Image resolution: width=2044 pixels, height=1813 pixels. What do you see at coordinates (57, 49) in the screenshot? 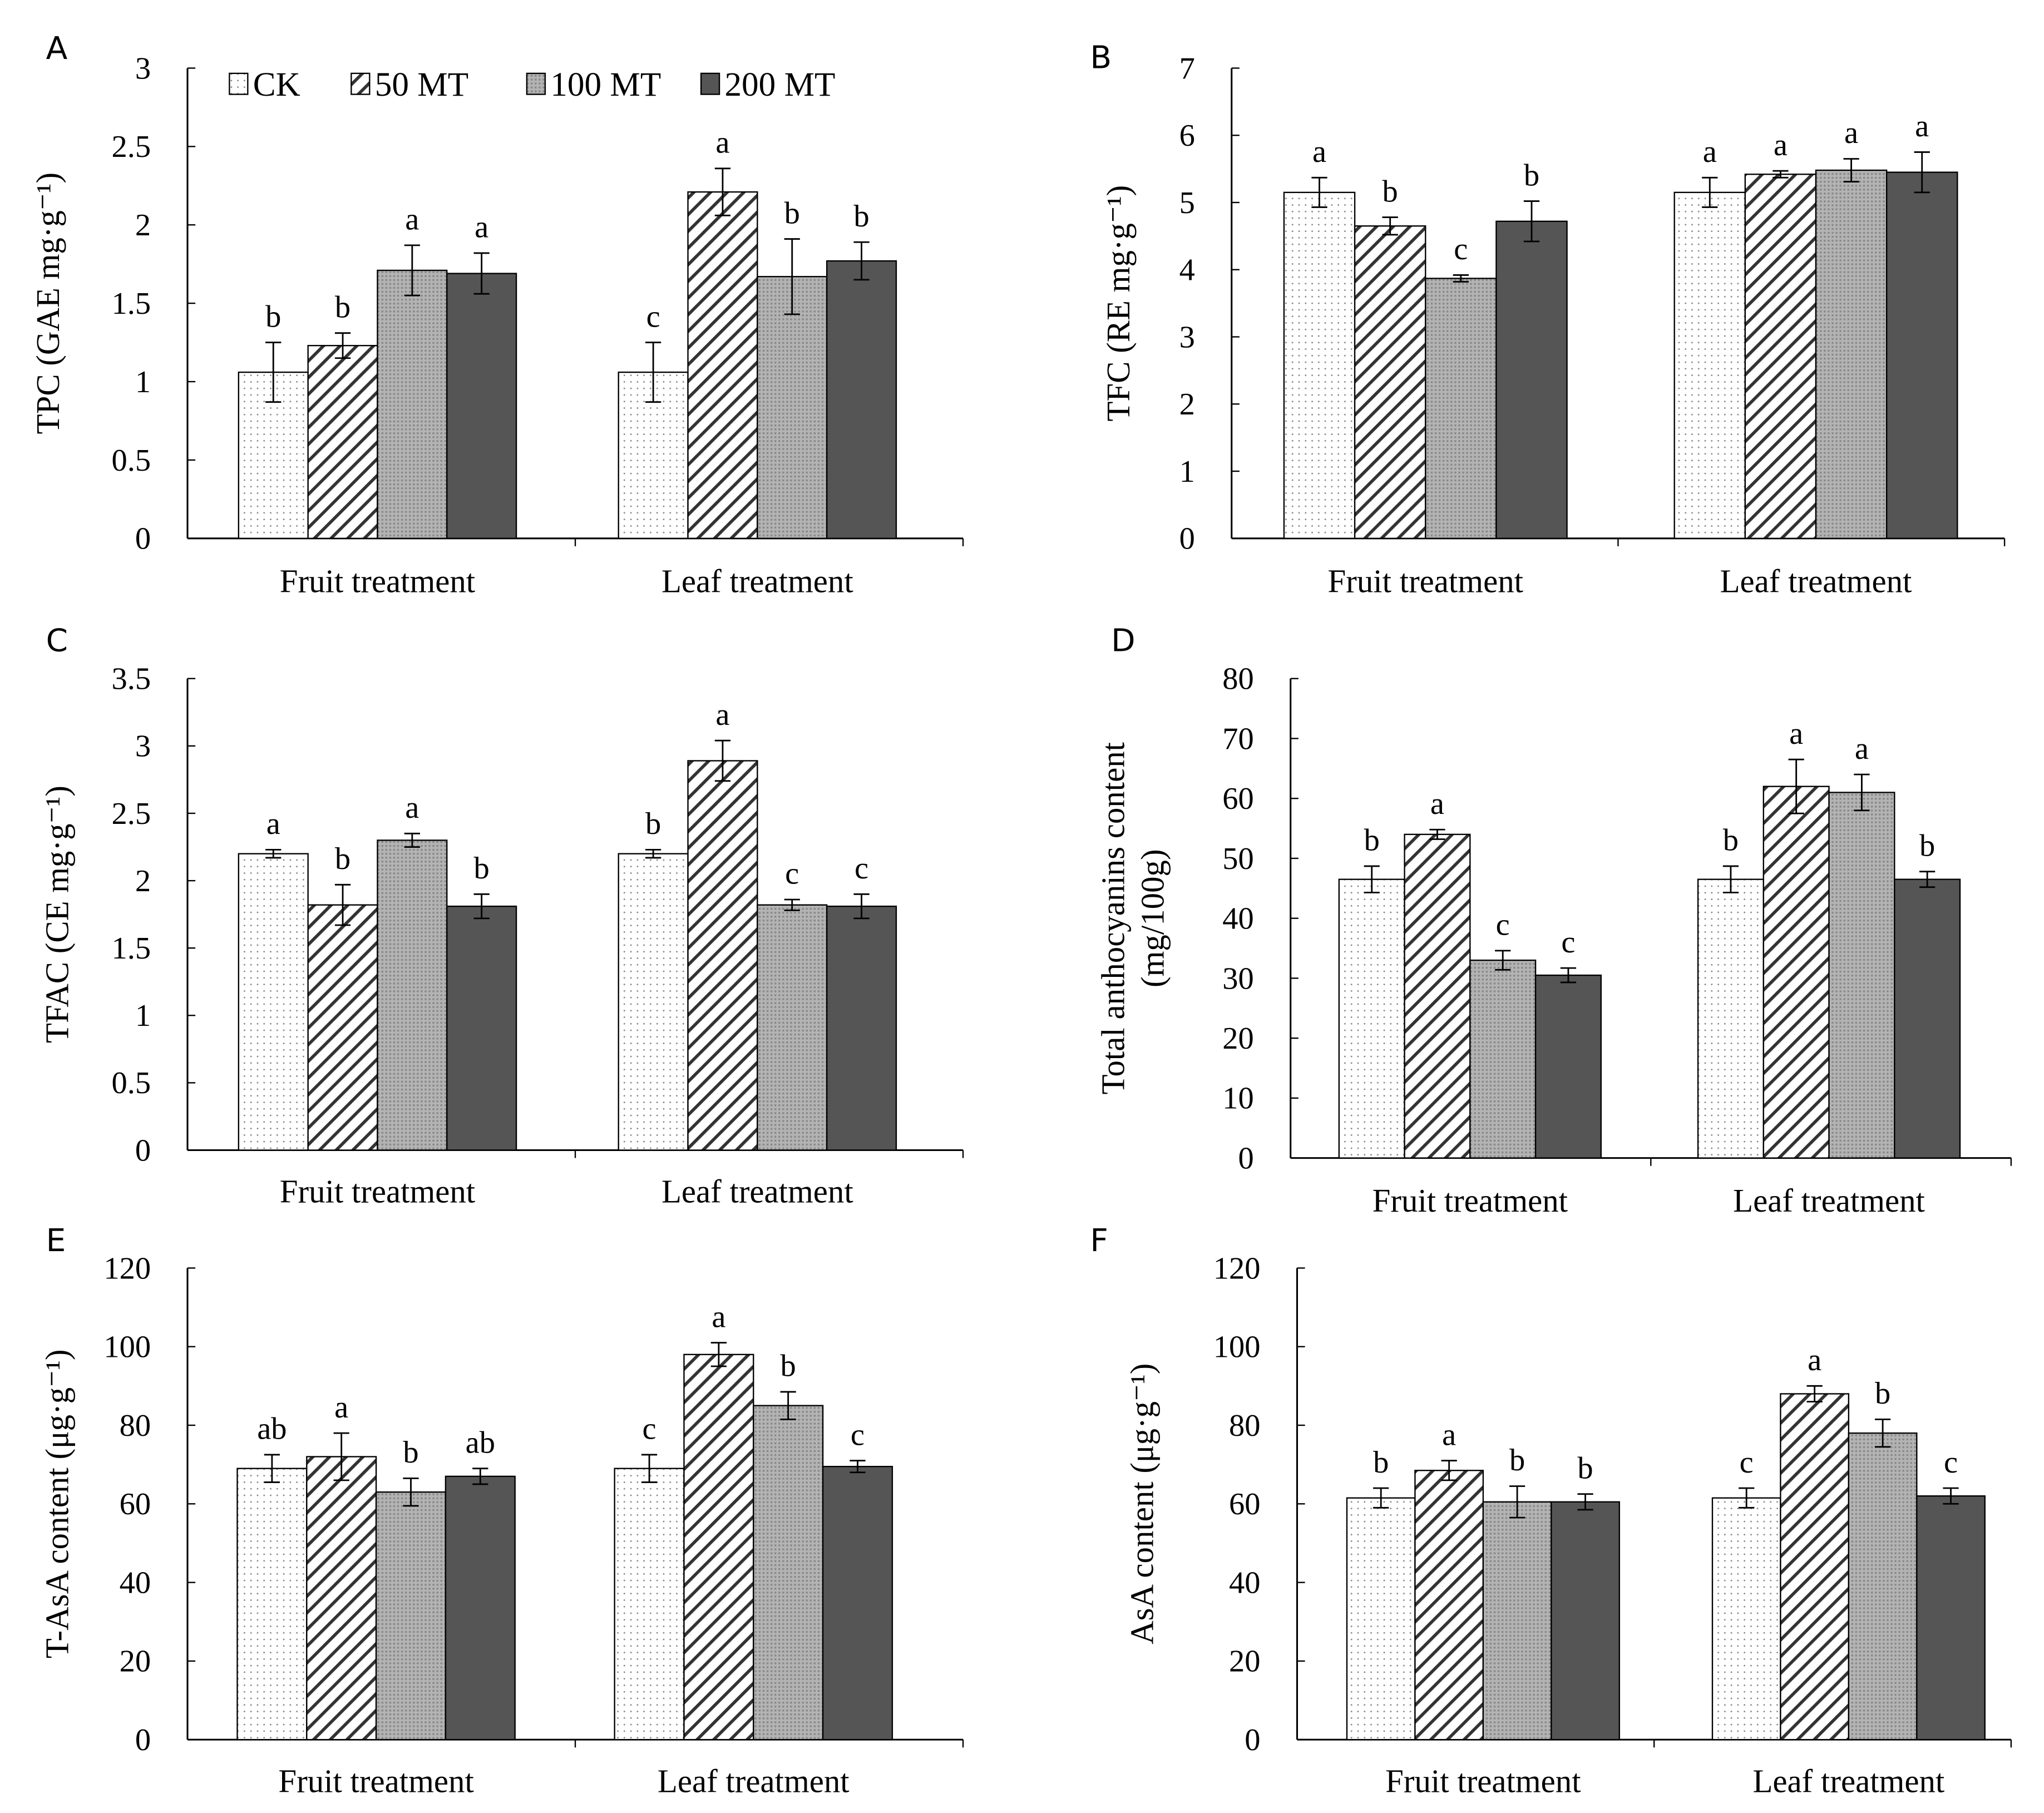
I see `panel-letter: A` at bounding box center [57, 49].